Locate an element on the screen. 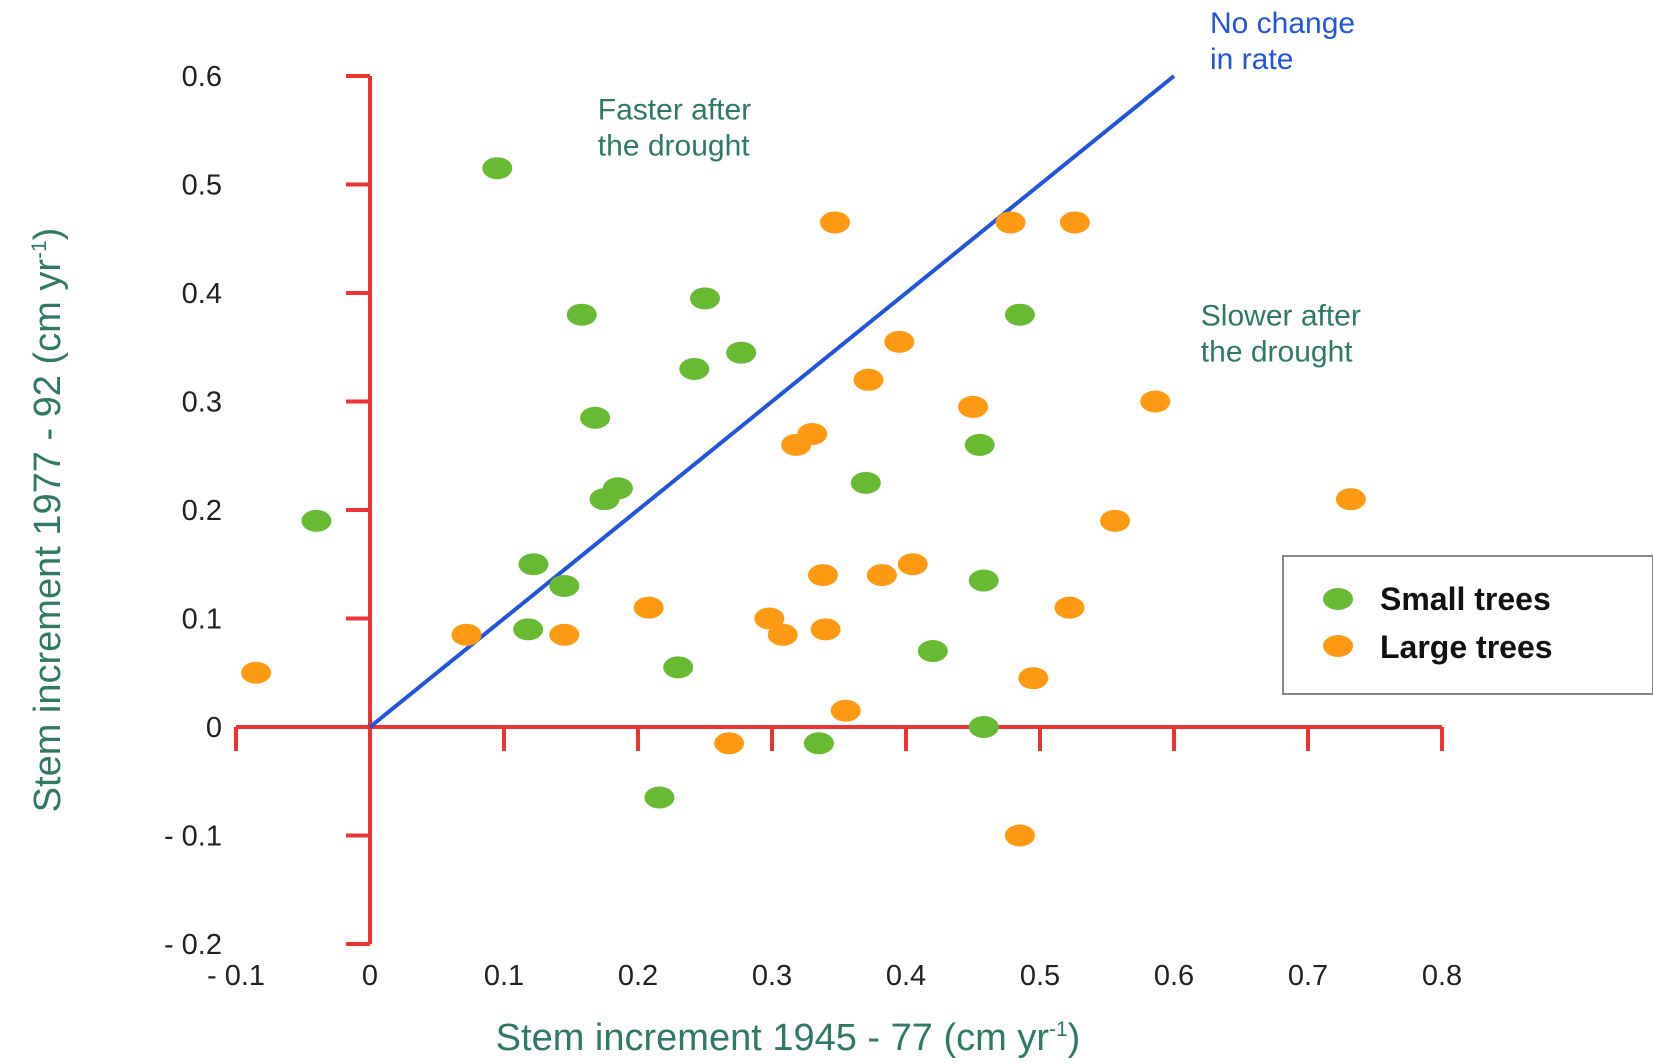  legend-box is located at coordinates (1467, 625).